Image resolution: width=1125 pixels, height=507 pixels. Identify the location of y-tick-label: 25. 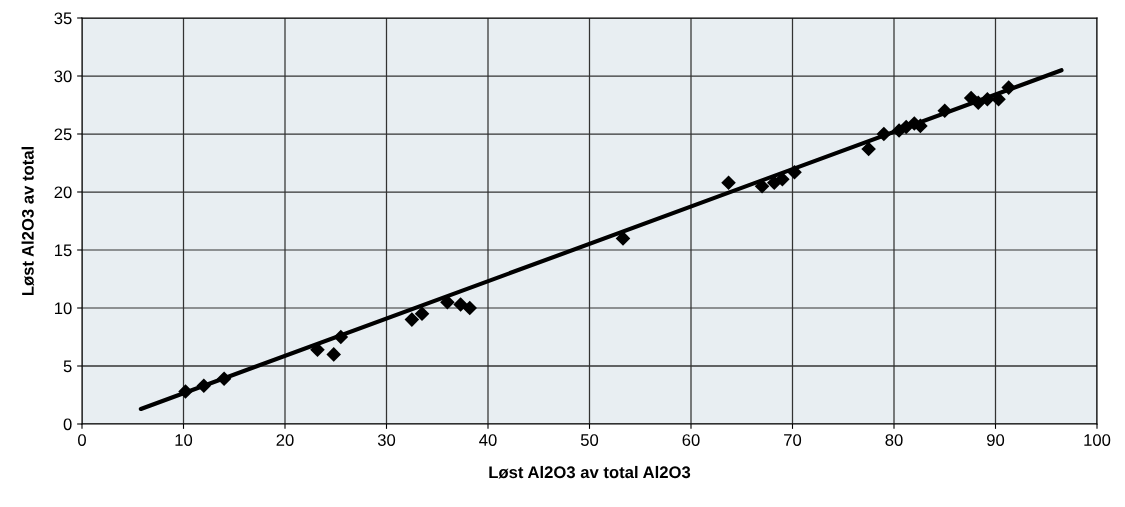
(63, 134).